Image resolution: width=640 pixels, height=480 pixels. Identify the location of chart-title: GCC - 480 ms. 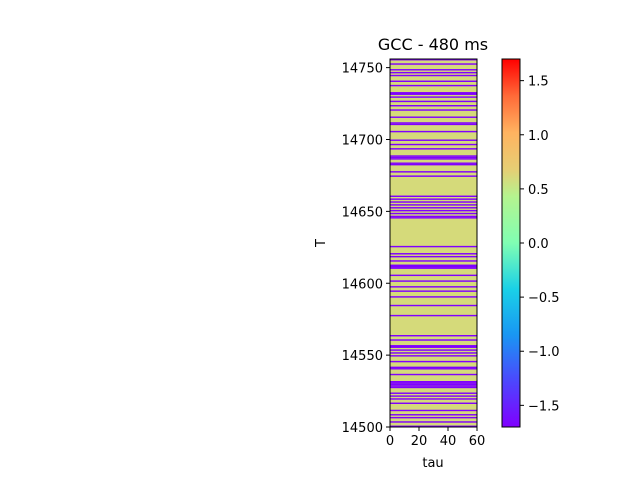
(433, 44).